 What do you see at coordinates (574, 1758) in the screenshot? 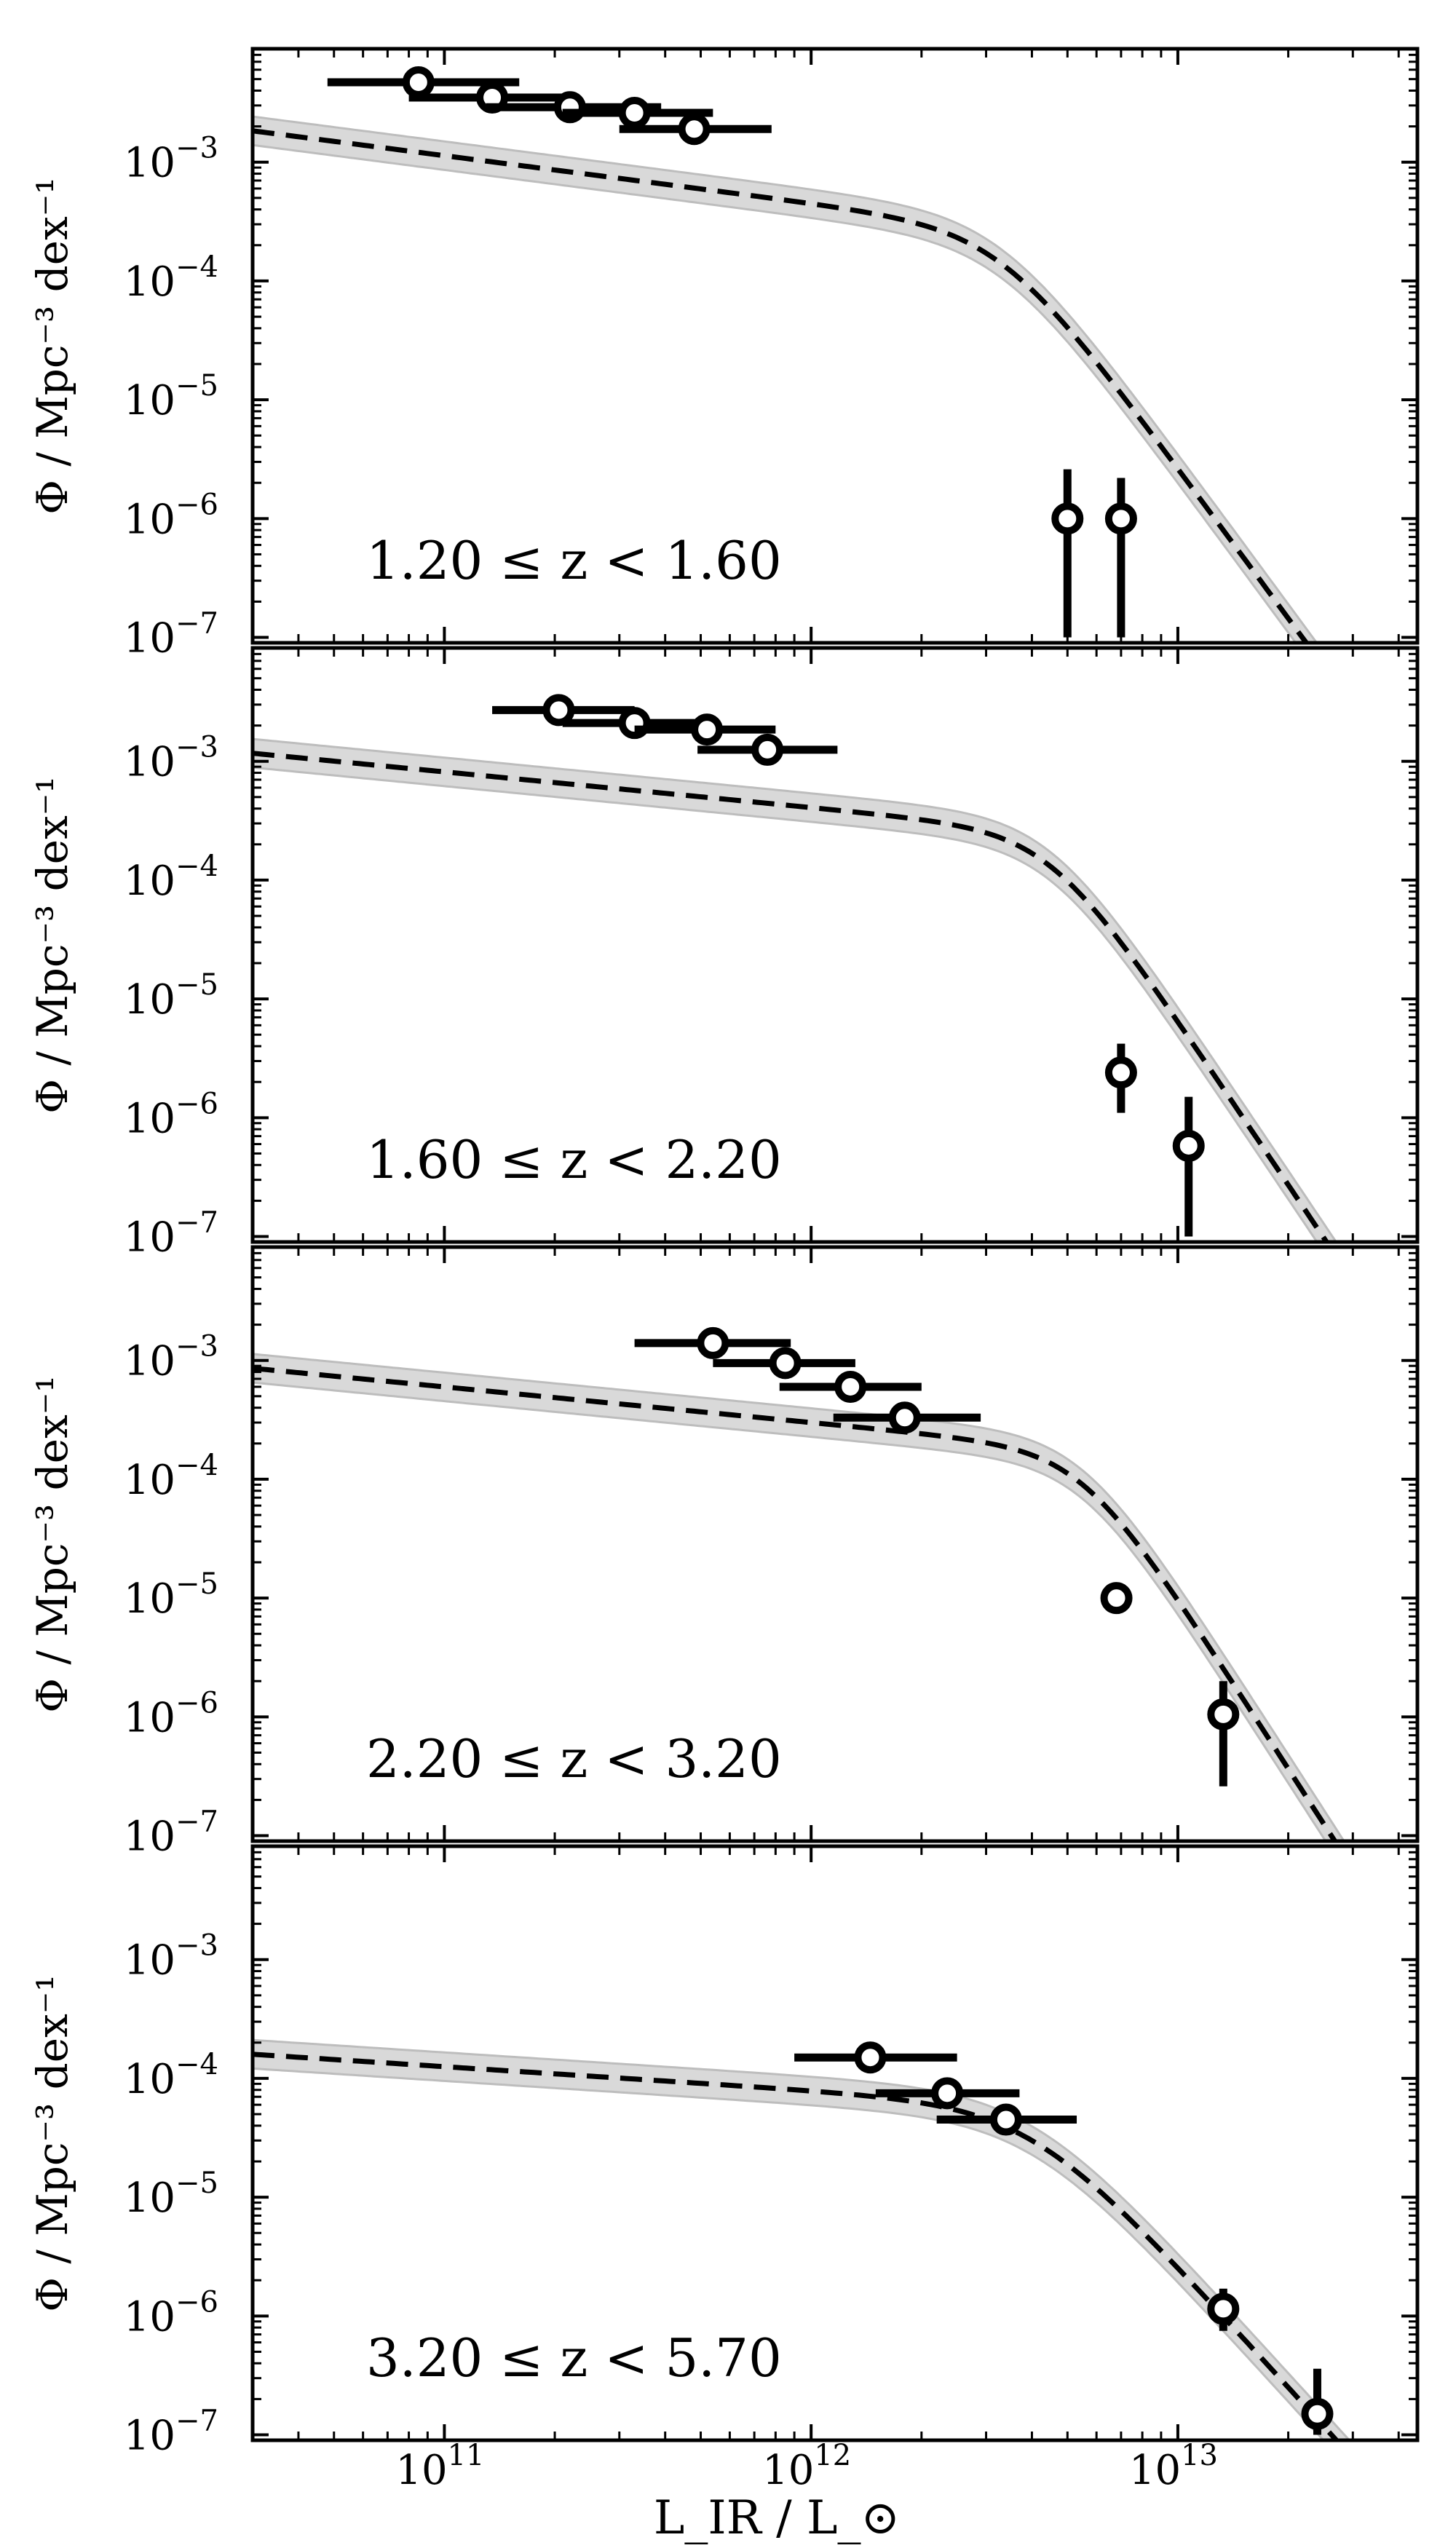
I see `redshift-bin-label: 2.20 ≤ z < 3.20` at bounding box center [574, 1758].